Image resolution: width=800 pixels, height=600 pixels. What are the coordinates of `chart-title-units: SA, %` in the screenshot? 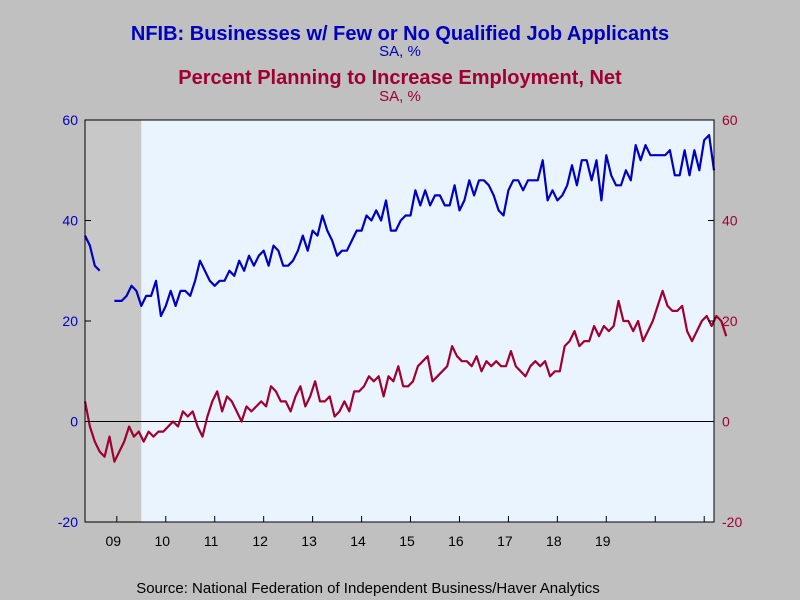 It's located at (400, 51).